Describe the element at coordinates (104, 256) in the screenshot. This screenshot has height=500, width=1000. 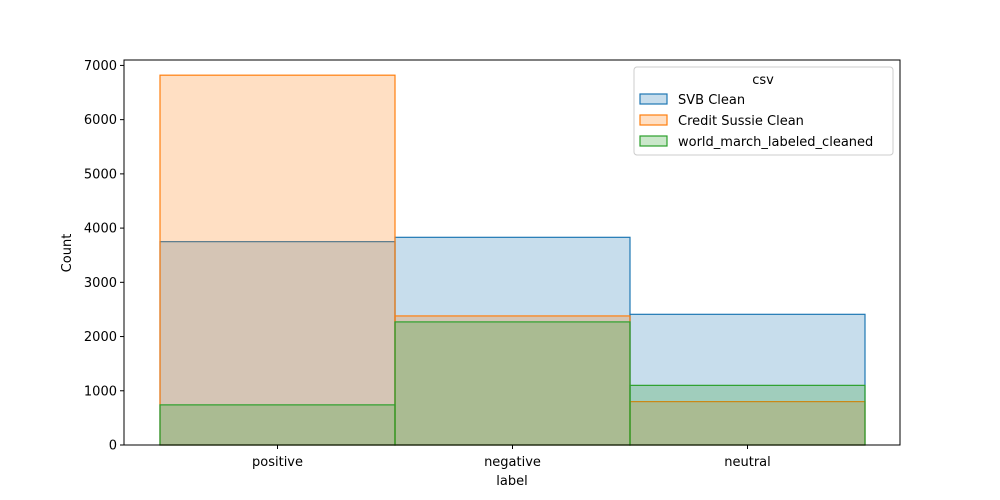
I see `y-axis: 0 1000 2000 3000 4000 5000 6000 7000` at that location.